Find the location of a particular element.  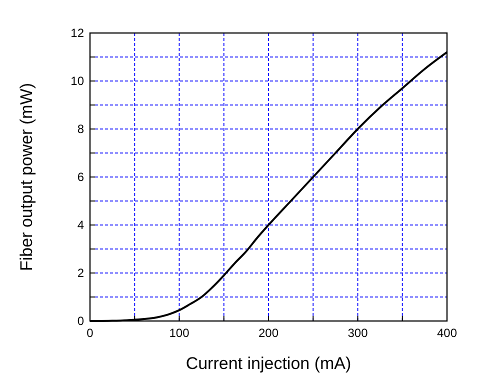

x-axis-title: Current injection (mA) is located at coordinates (269, 363).